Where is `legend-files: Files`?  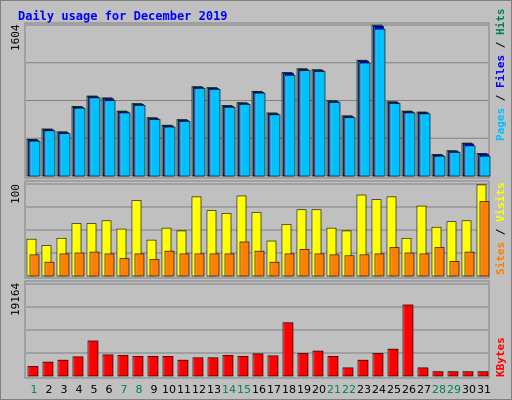
legend-files: Files is located at coordinates (500, 71).